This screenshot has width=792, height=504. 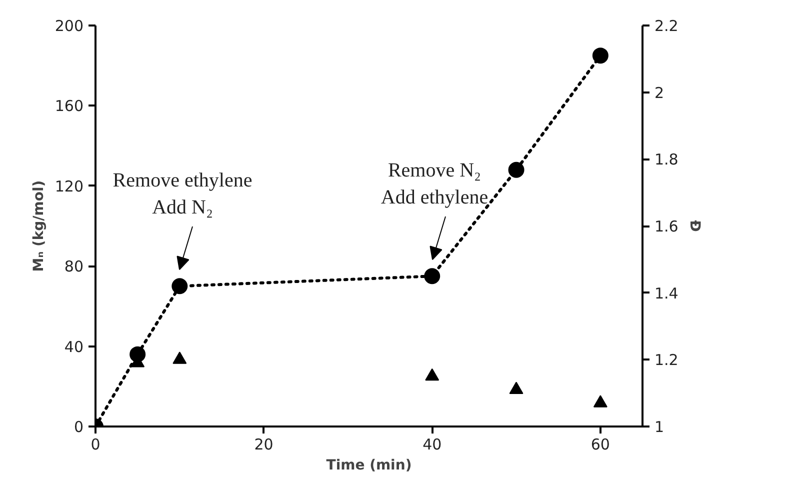 What do you see at coordinates (69, 26) in the screenshot?
I see `y-tick-label: 200` at bounding box center [69, 26].